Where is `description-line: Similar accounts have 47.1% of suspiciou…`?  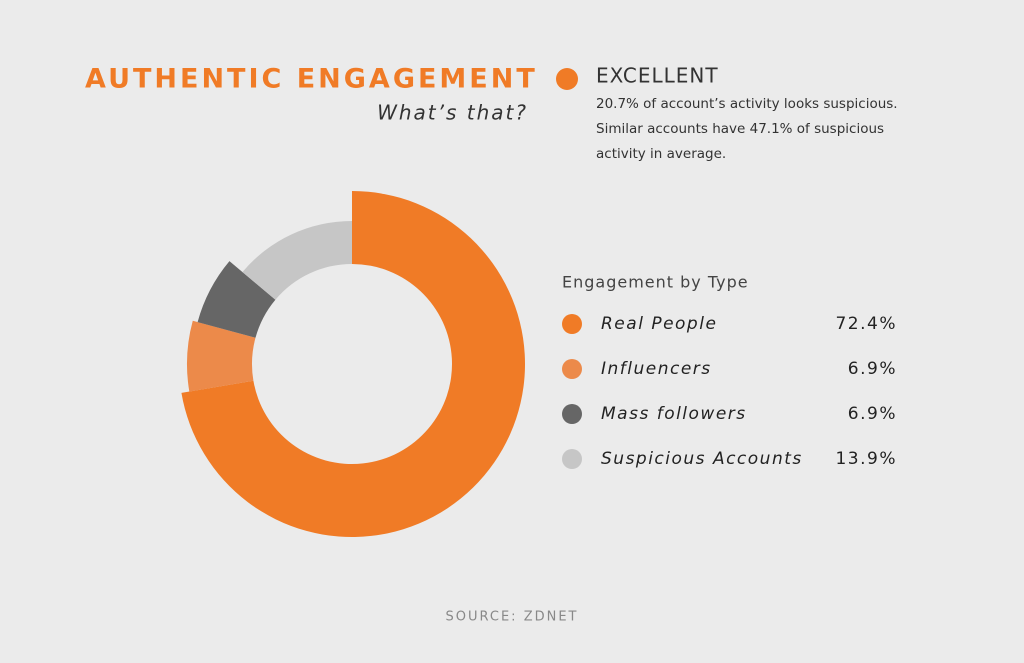
description-line: Similar accounts have 47.1% of suspiciou… is located at coordinates (740, 129).